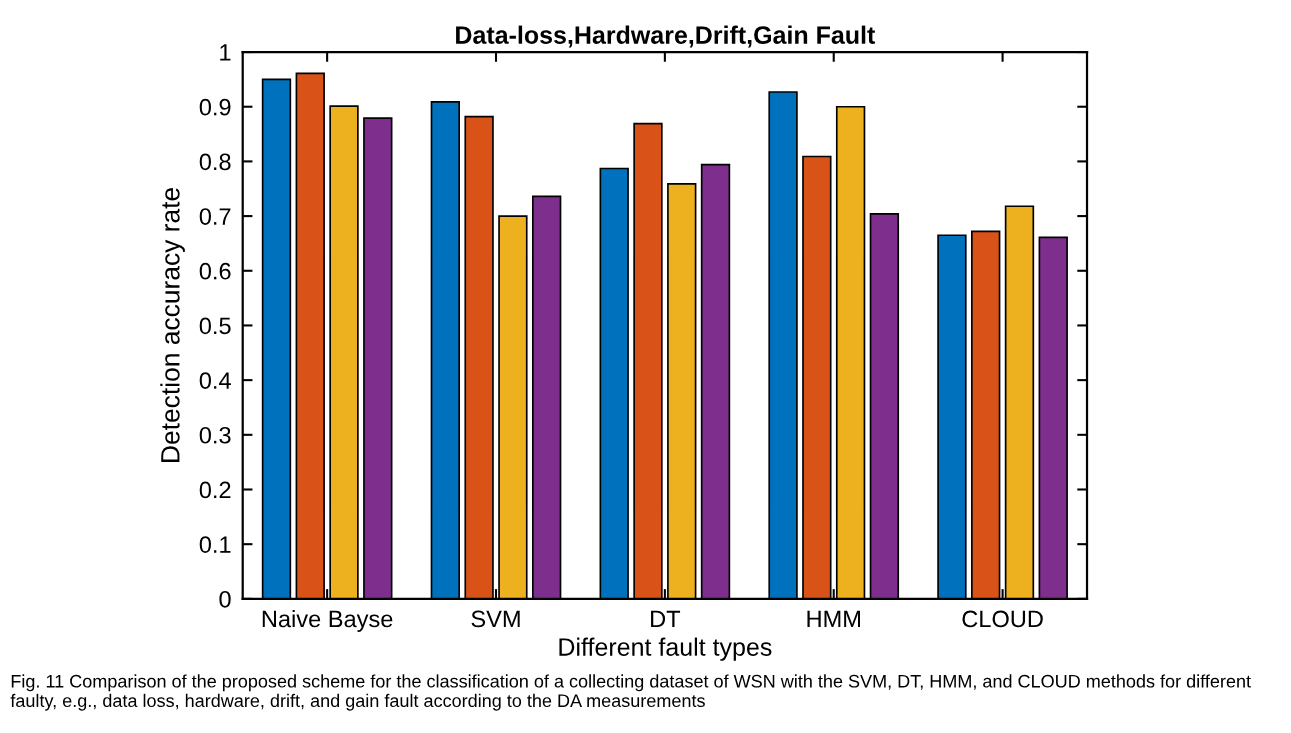 This screenshot has width=1291, height=733. What do you see at coordinates (666, 36) in the screenshot?
I see `chart-title: Data-loss,Hardware,Drift,Gain Fault` at bounding box center [666, 36].